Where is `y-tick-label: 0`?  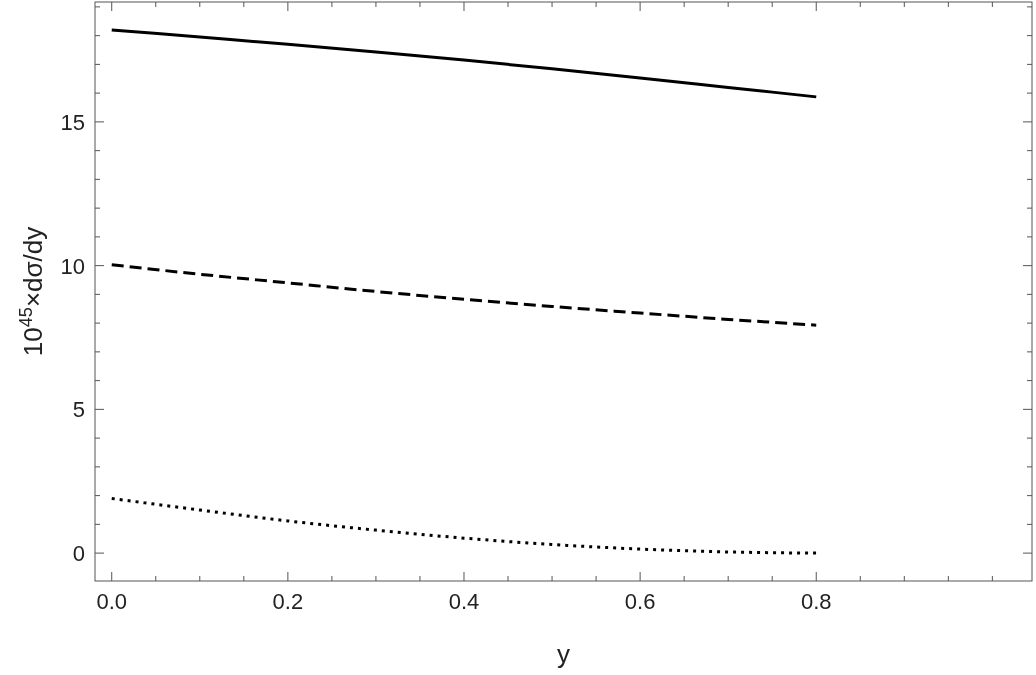
y-tick-label: 0 is located at coordinates (78, 554).